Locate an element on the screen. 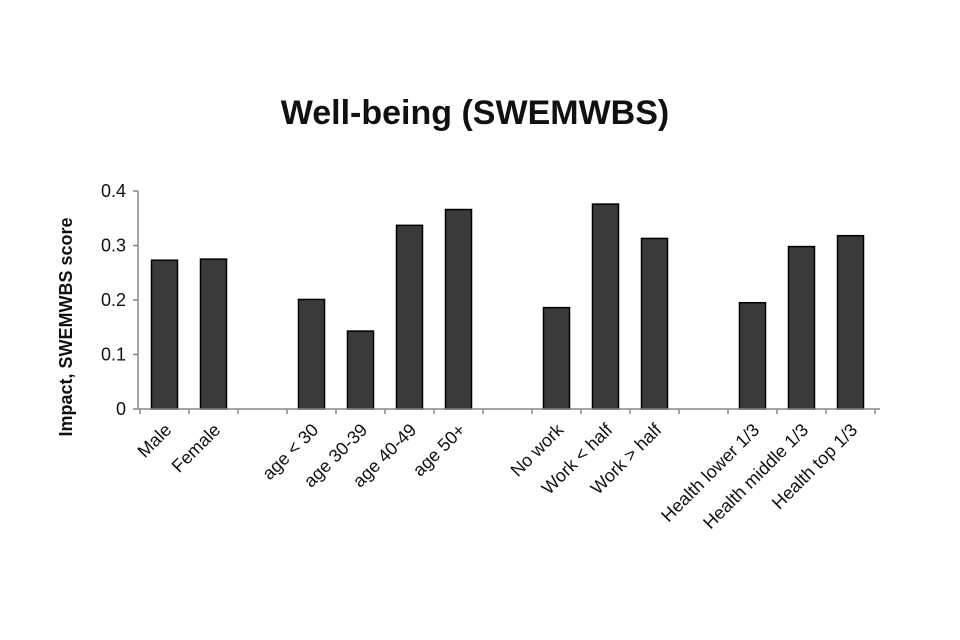  y-tick-label: 0.1 is located at coordinates (113, 355).